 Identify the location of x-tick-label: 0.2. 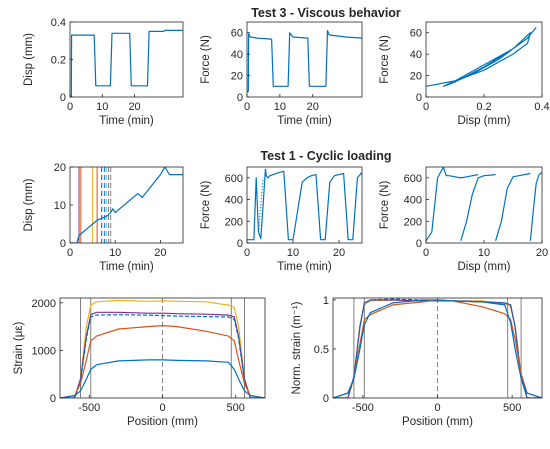
(483, 107).